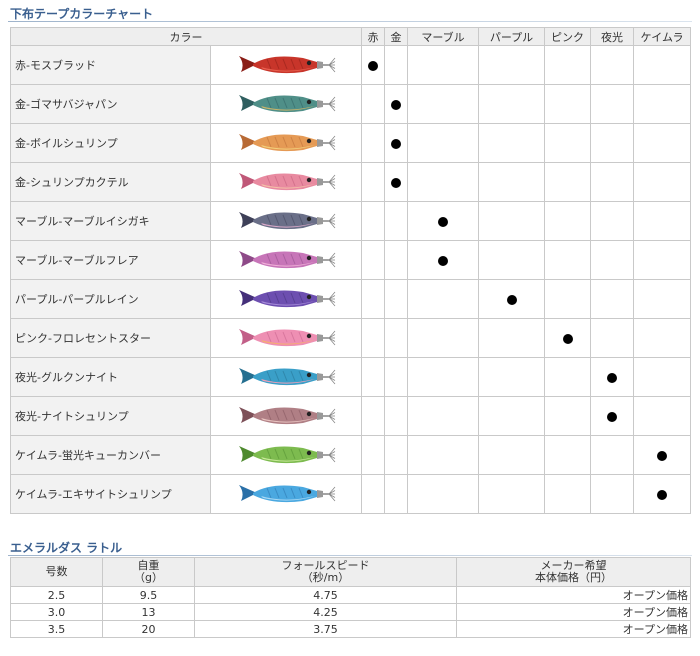 This screenshot has width=700, height=656. Describe the element at coordinates (110, 221) in the screenshot. I see `color-name: マーブル-マーブルイシガキ` at that location.